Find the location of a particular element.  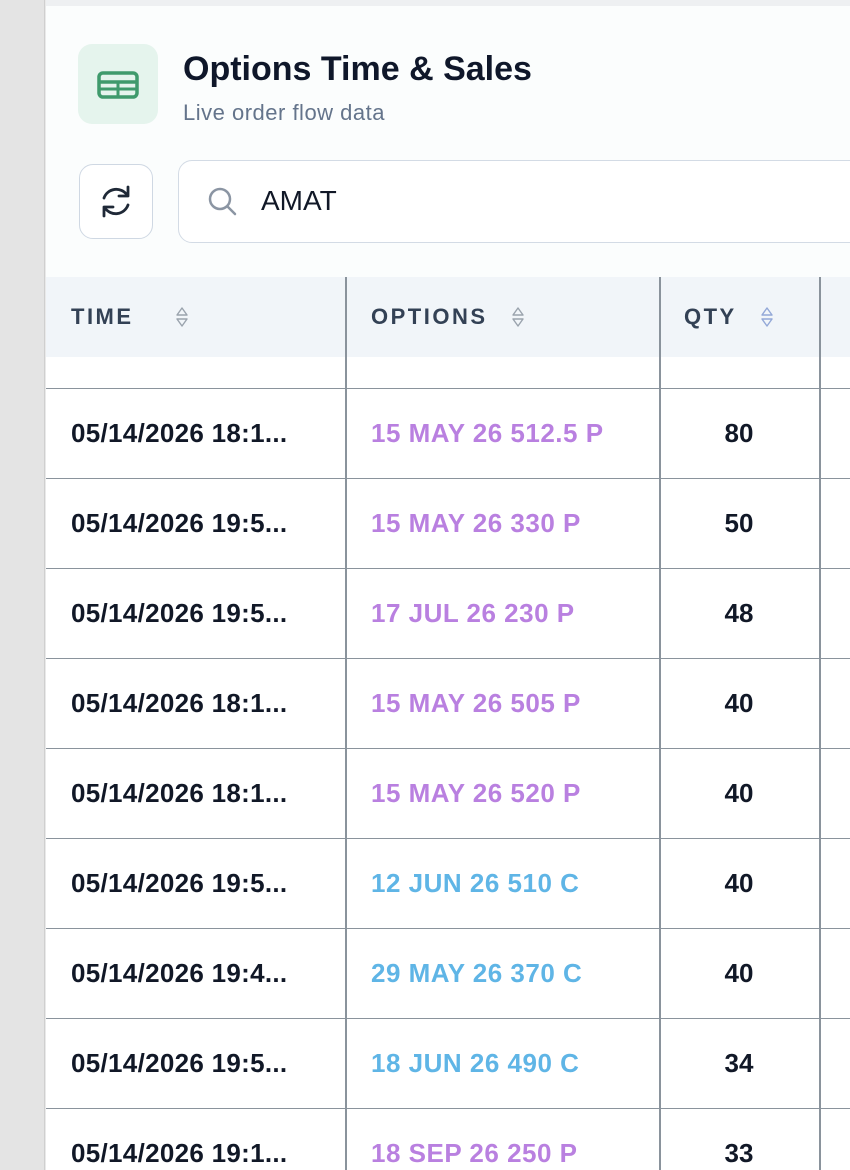

table-row: 05/14/2026 19:5... 17 JUL 26 230 P 48 is located at coordinates (448, 613).